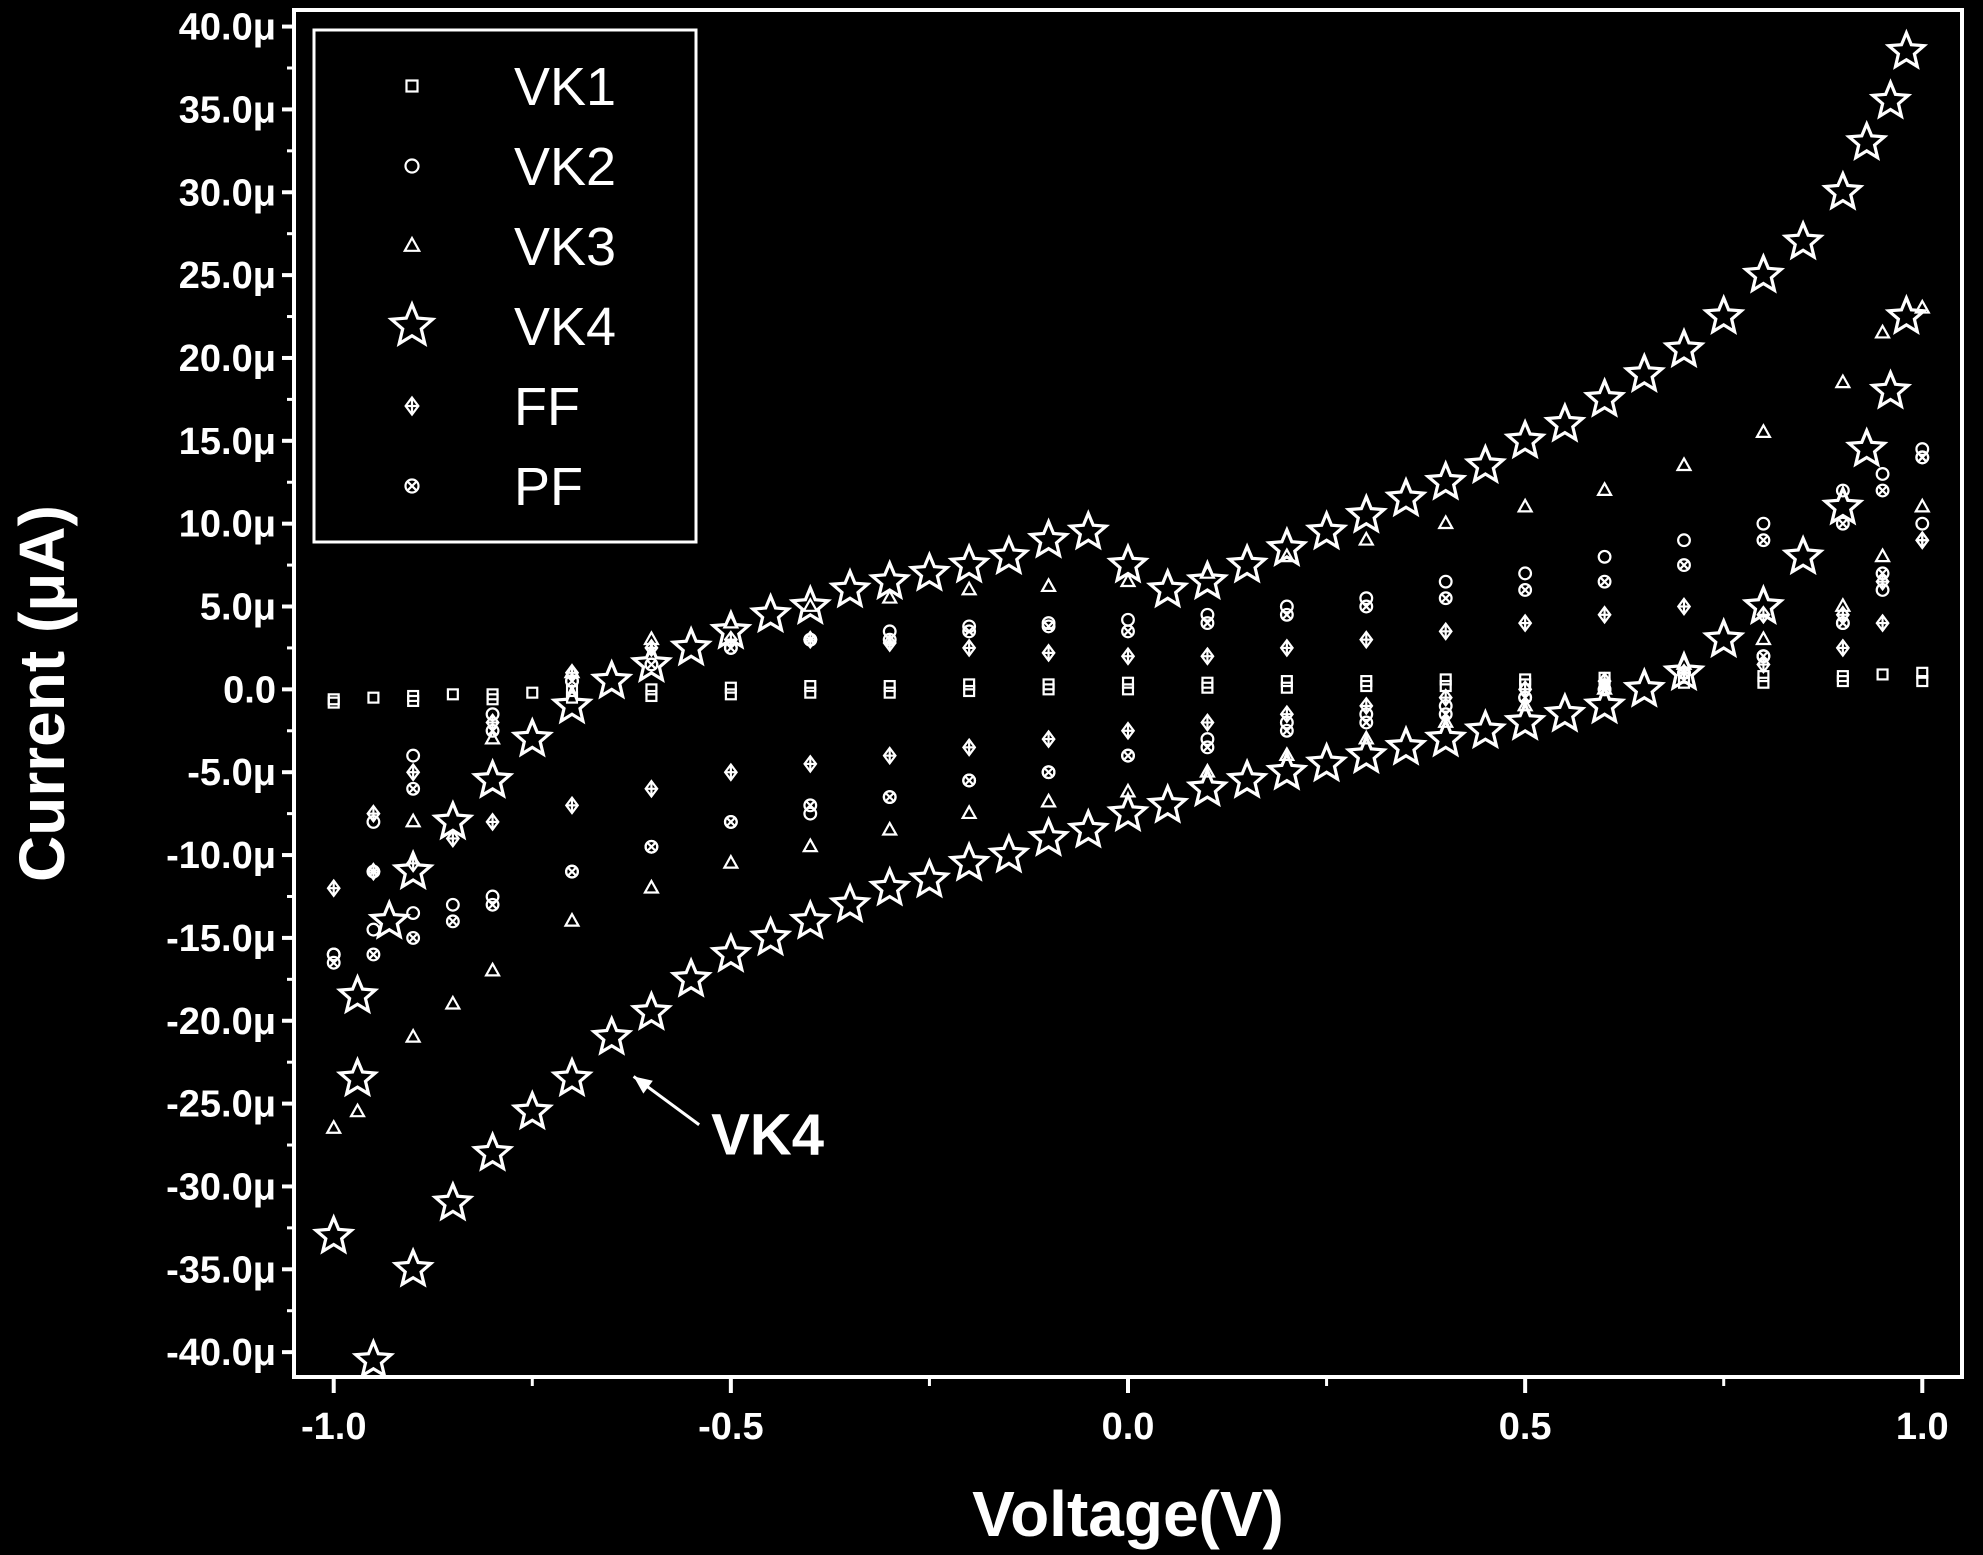 Image resolution: width=1983 pixels, height=1555 pixels. What do you see at coordinates (412, 486) in the screenshot?
I see `legend-marker-pf` at bounding box center [412, 486].